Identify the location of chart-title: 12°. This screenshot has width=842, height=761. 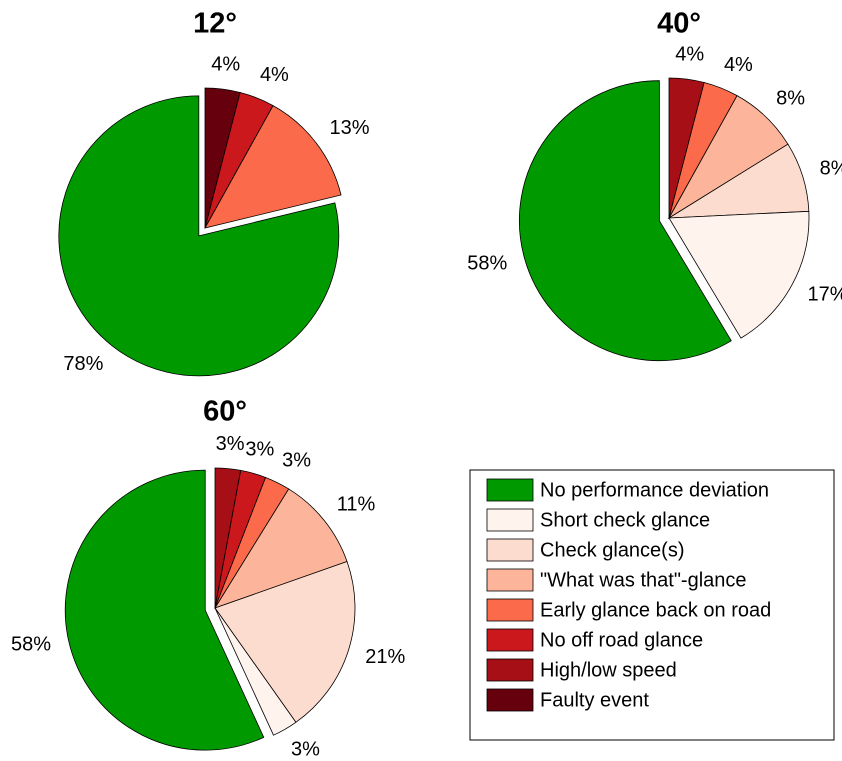
(215, 24).